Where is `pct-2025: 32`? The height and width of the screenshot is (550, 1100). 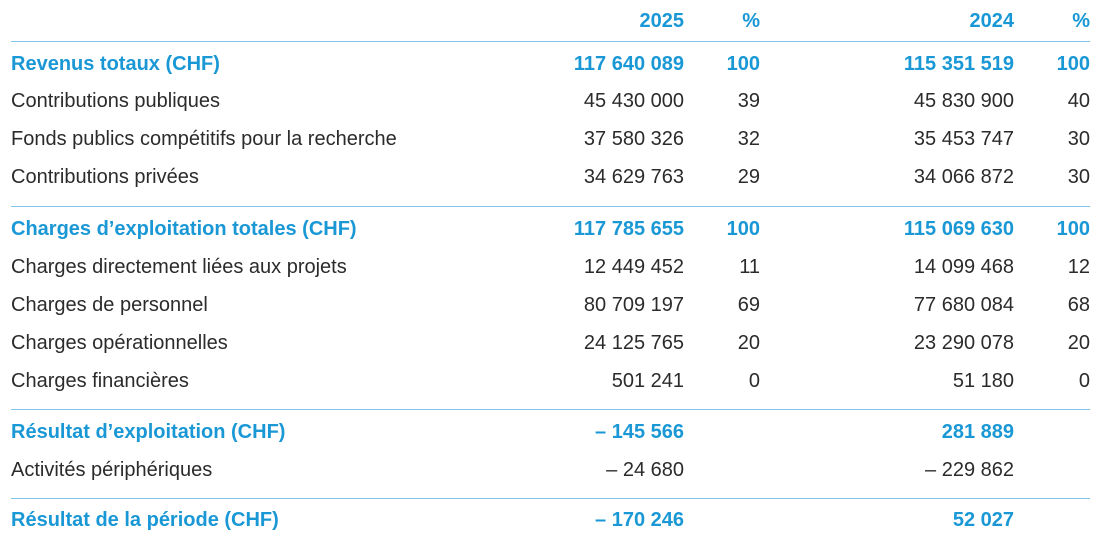 pct-2025: 32 is located at coordinates (748, 139).